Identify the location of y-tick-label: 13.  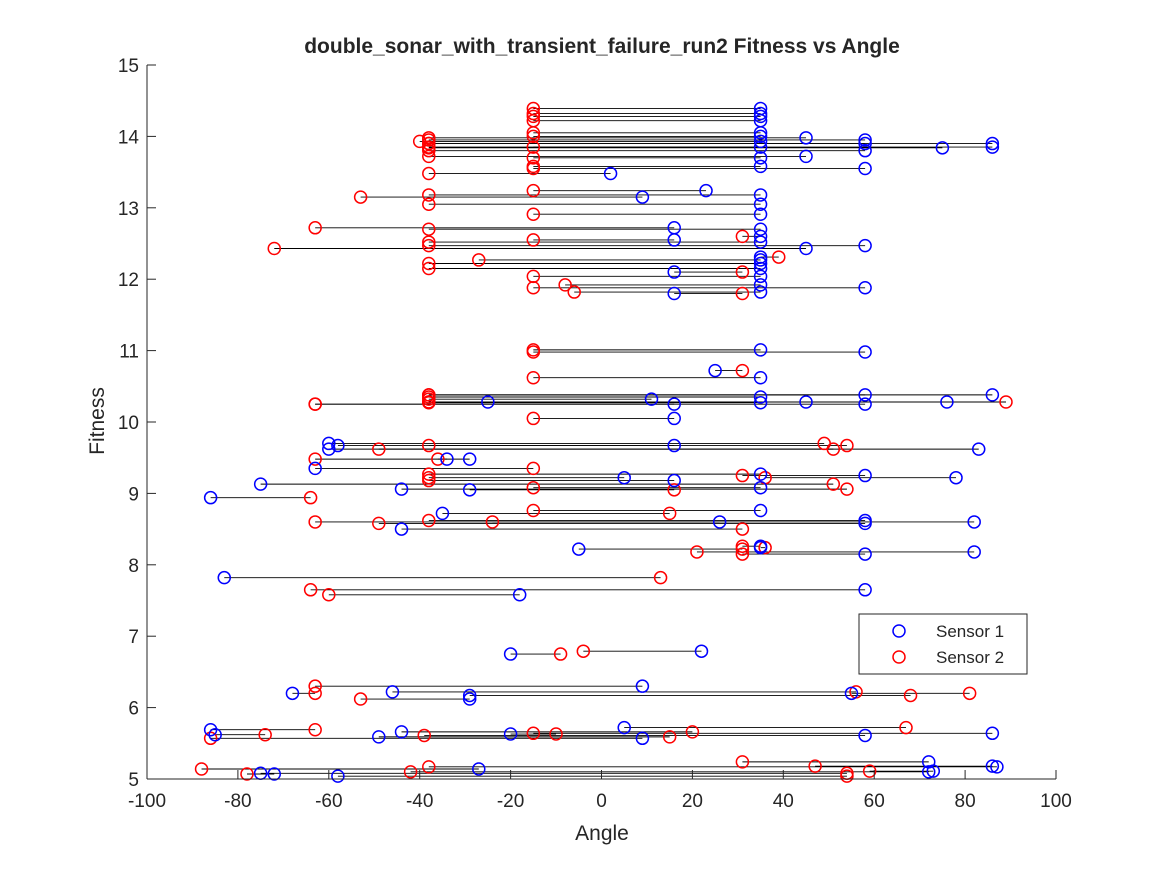
(128, 209).